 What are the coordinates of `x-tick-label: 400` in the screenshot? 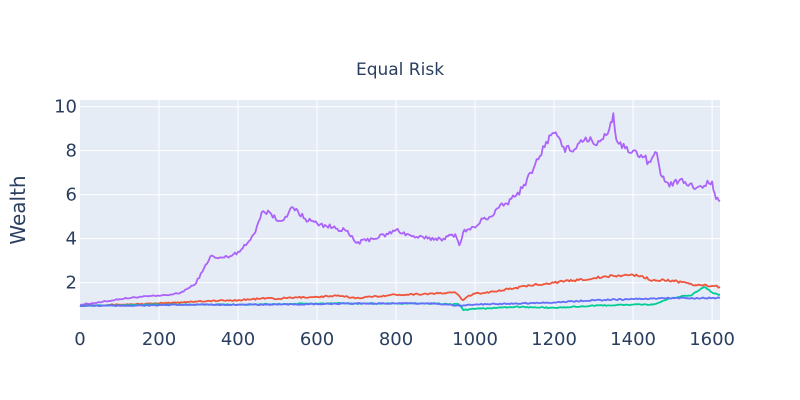 It's located at (238, 339).